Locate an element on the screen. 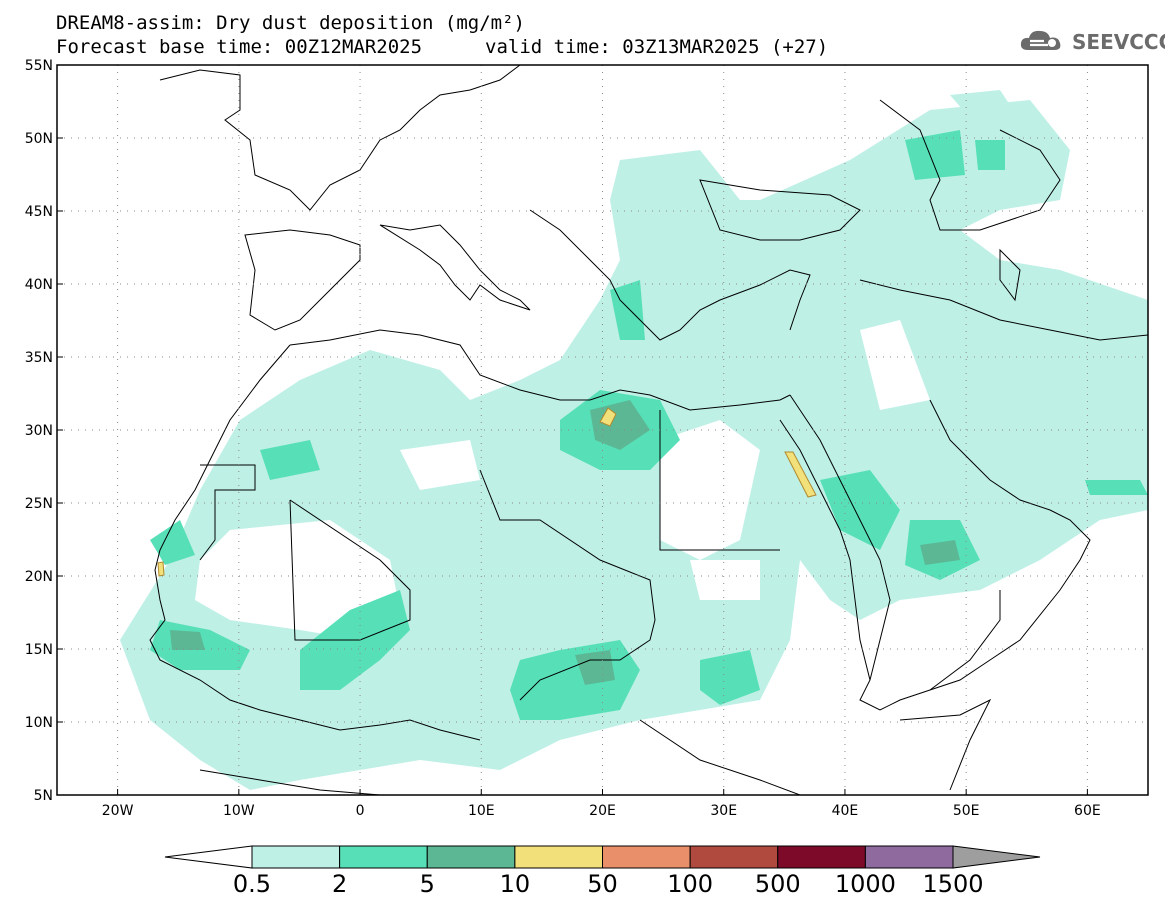 Image resolution: width=1165 pixels, height=907 pixels. colorbar-over-arrow is located at coordinates (996, 857).